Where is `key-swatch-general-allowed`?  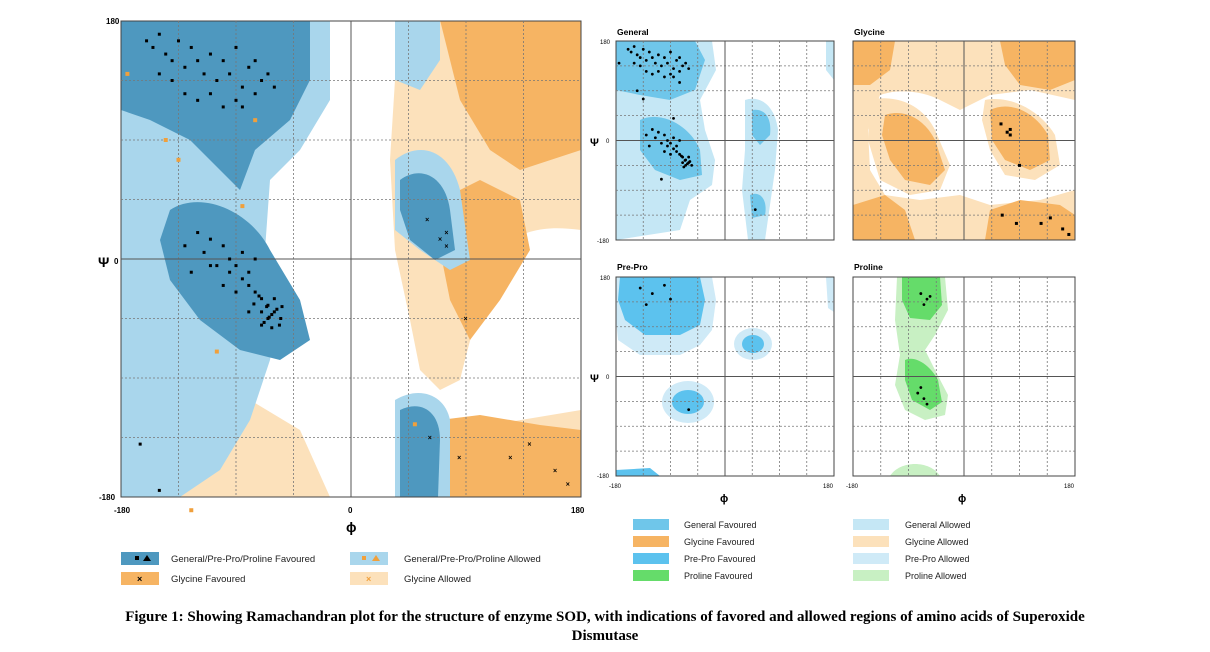
key-swatch-general-allowed is located at coordinates (871, 524).